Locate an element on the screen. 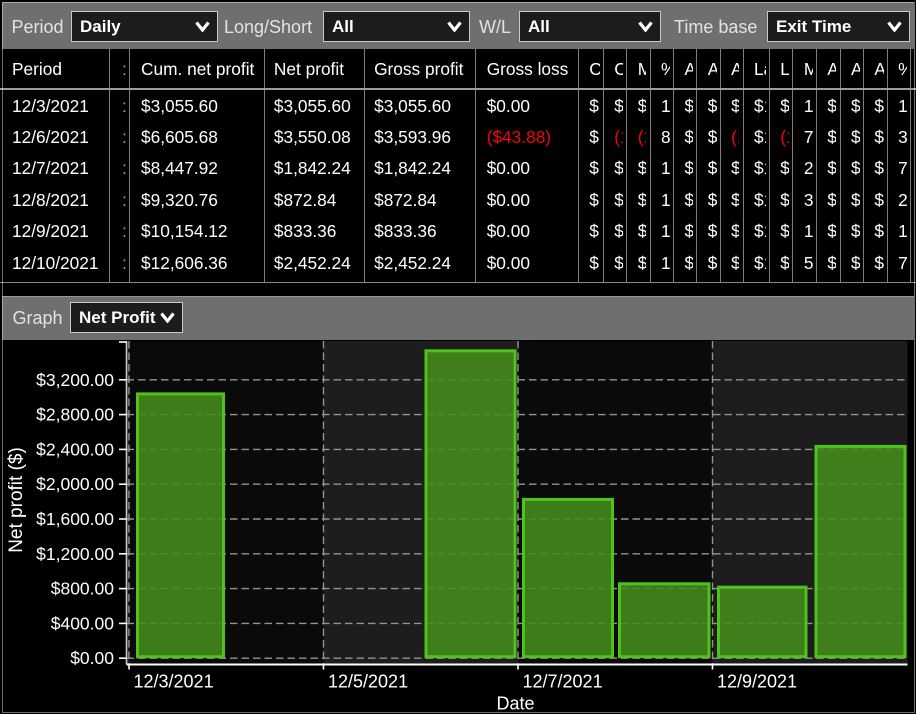 The width and height of the screenshot is (916, 714). svg-text: $800.00 is located at coordinates (83, 589).